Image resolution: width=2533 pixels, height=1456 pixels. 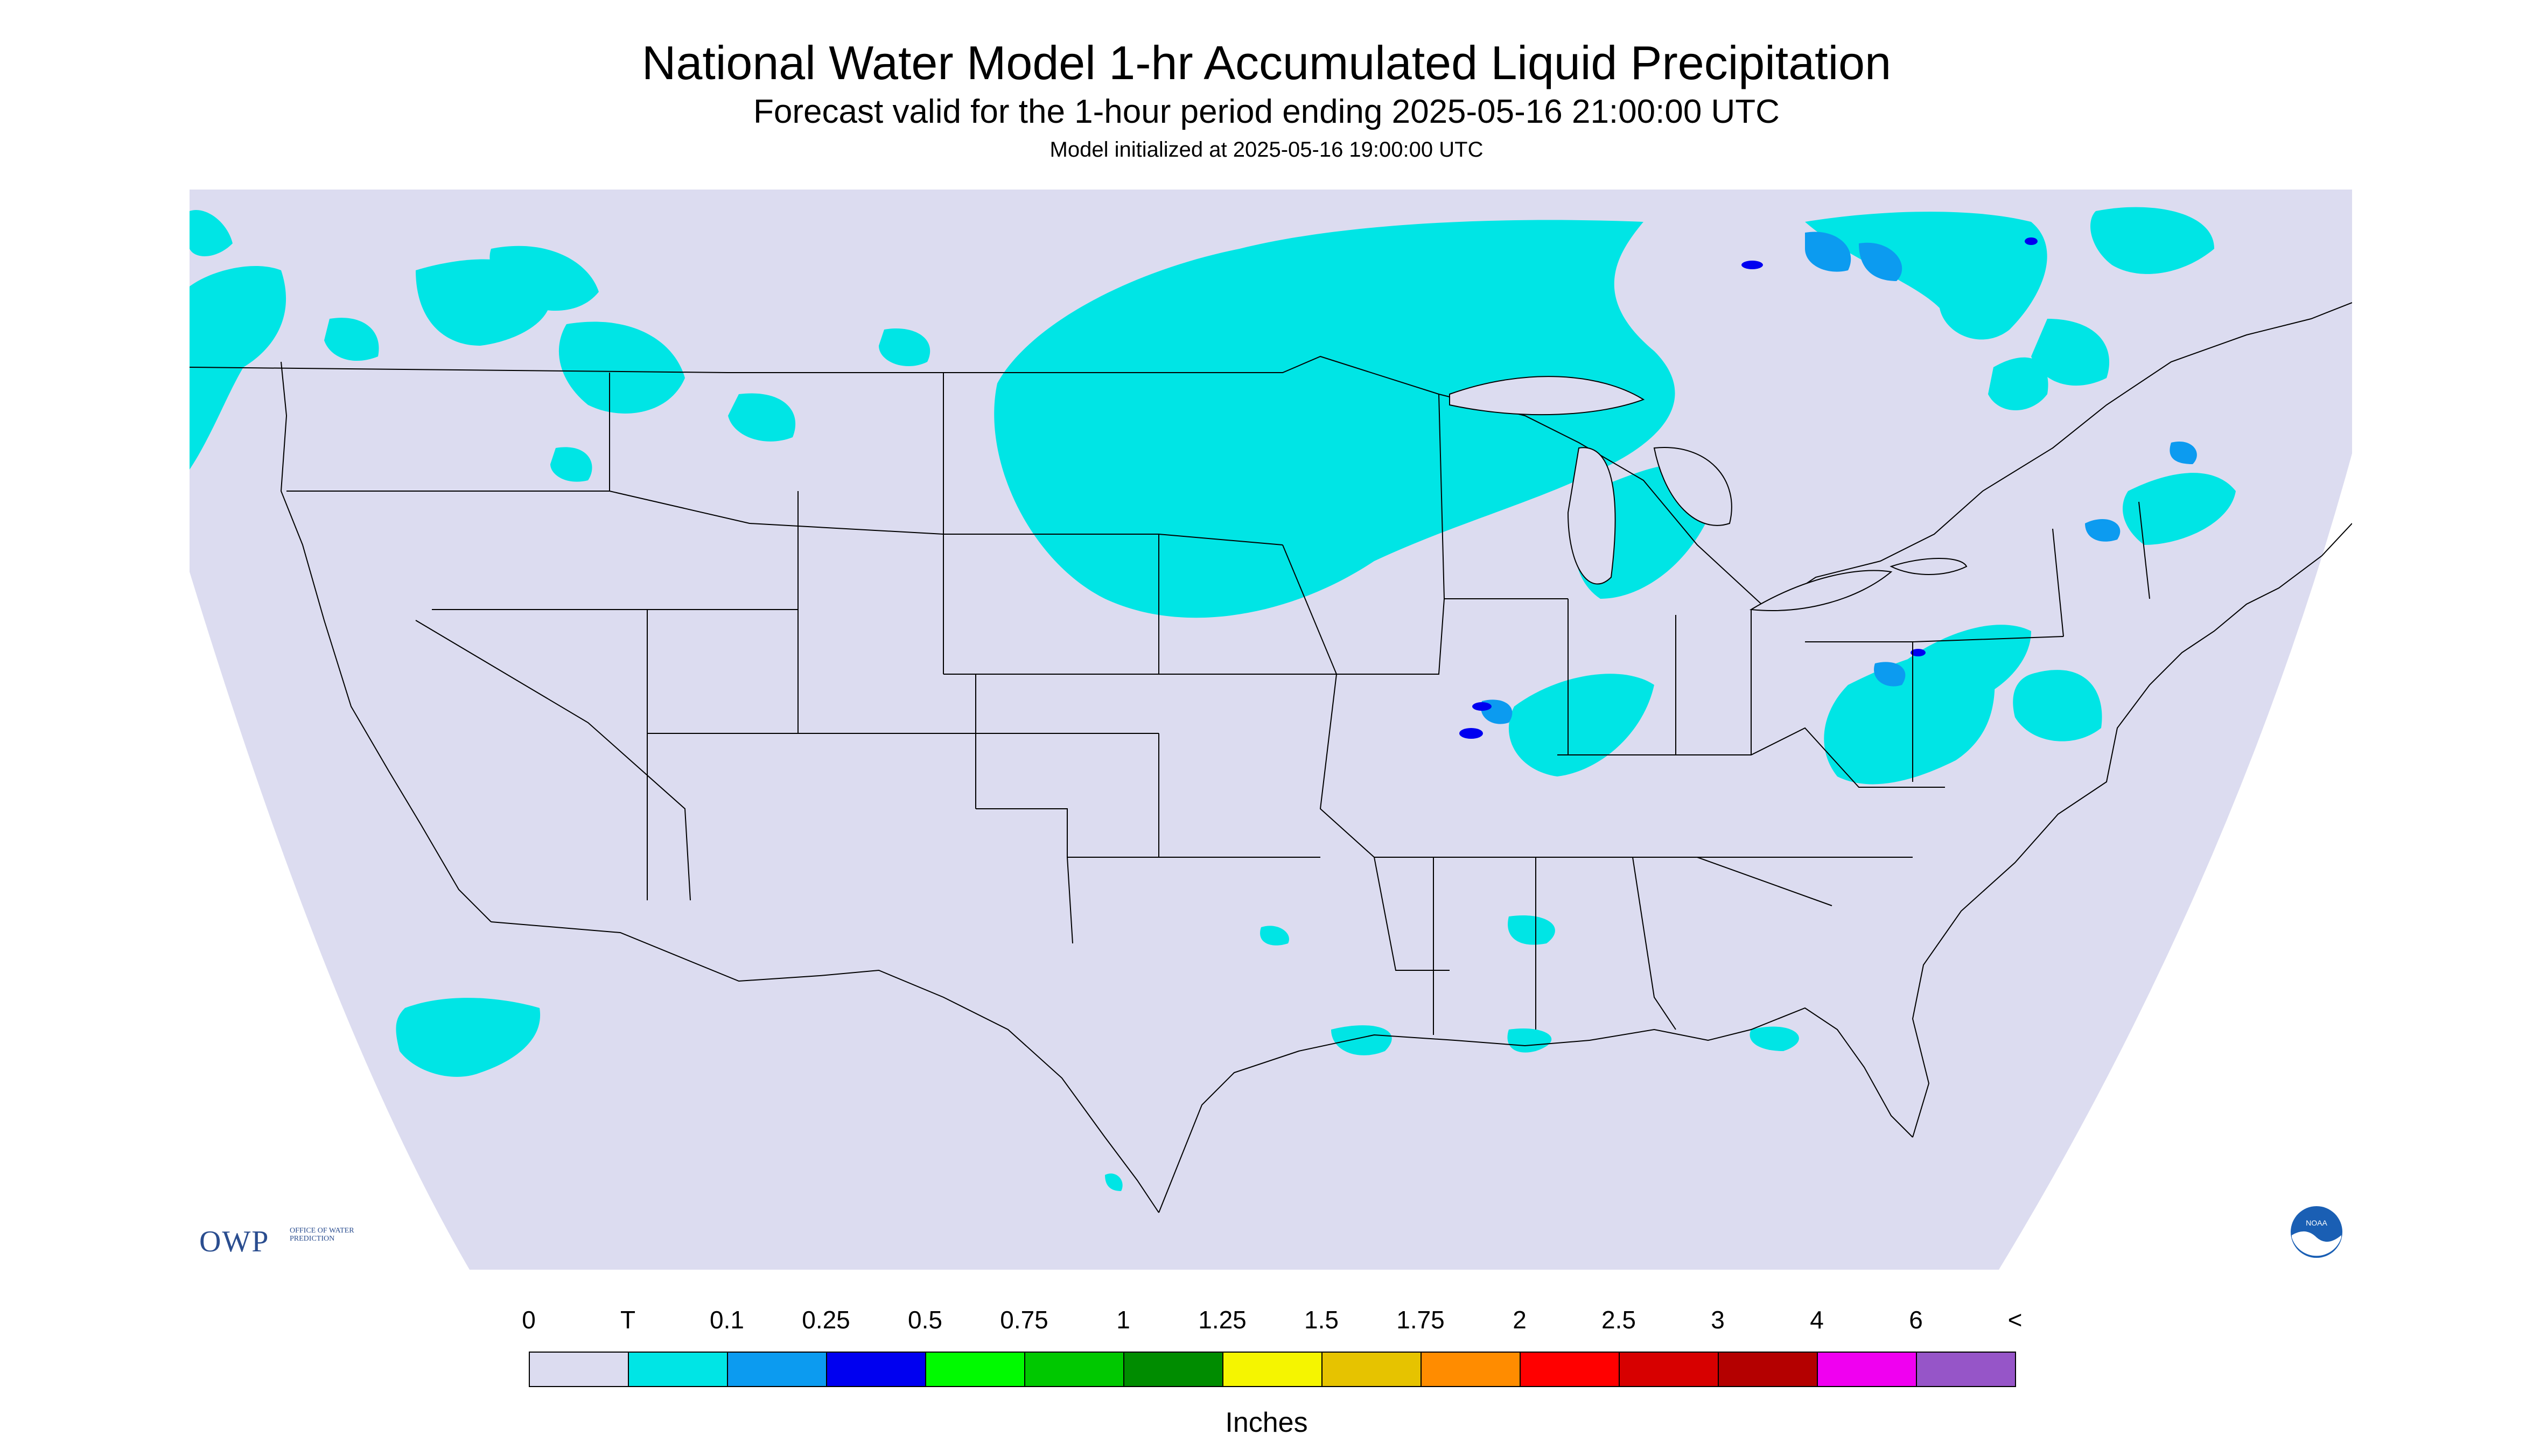 What do you see at coordinates (1916, 1320) in the screenshot?
I see `legend-tick-label: 6` at bounding box center [1916, 1320].